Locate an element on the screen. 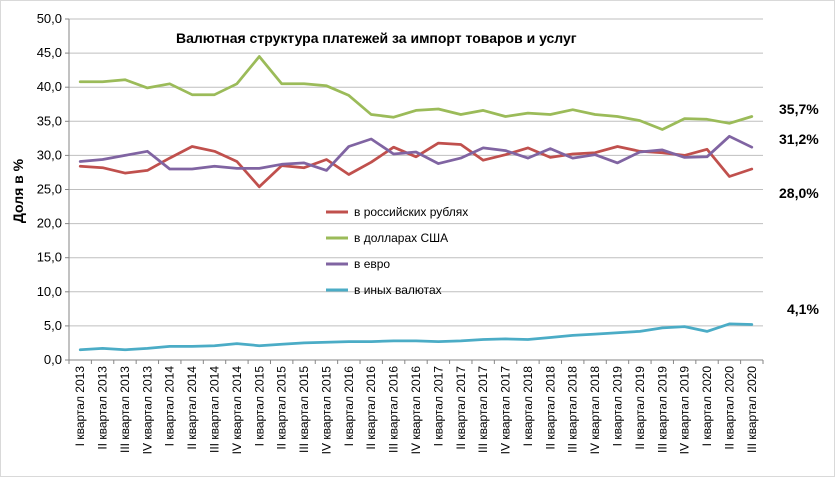 The image size is (835, 477). x-tick-label: IV квартал 2018 is located at coordinates (595, 410).